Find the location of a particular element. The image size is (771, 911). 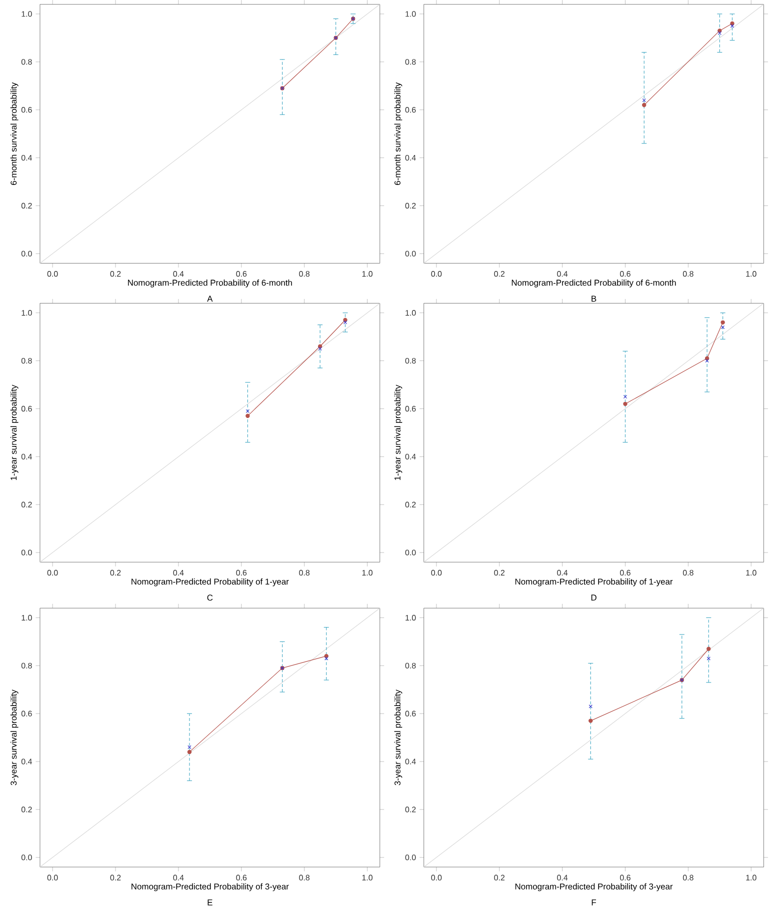

text: F is located at coordinates (594, 903).